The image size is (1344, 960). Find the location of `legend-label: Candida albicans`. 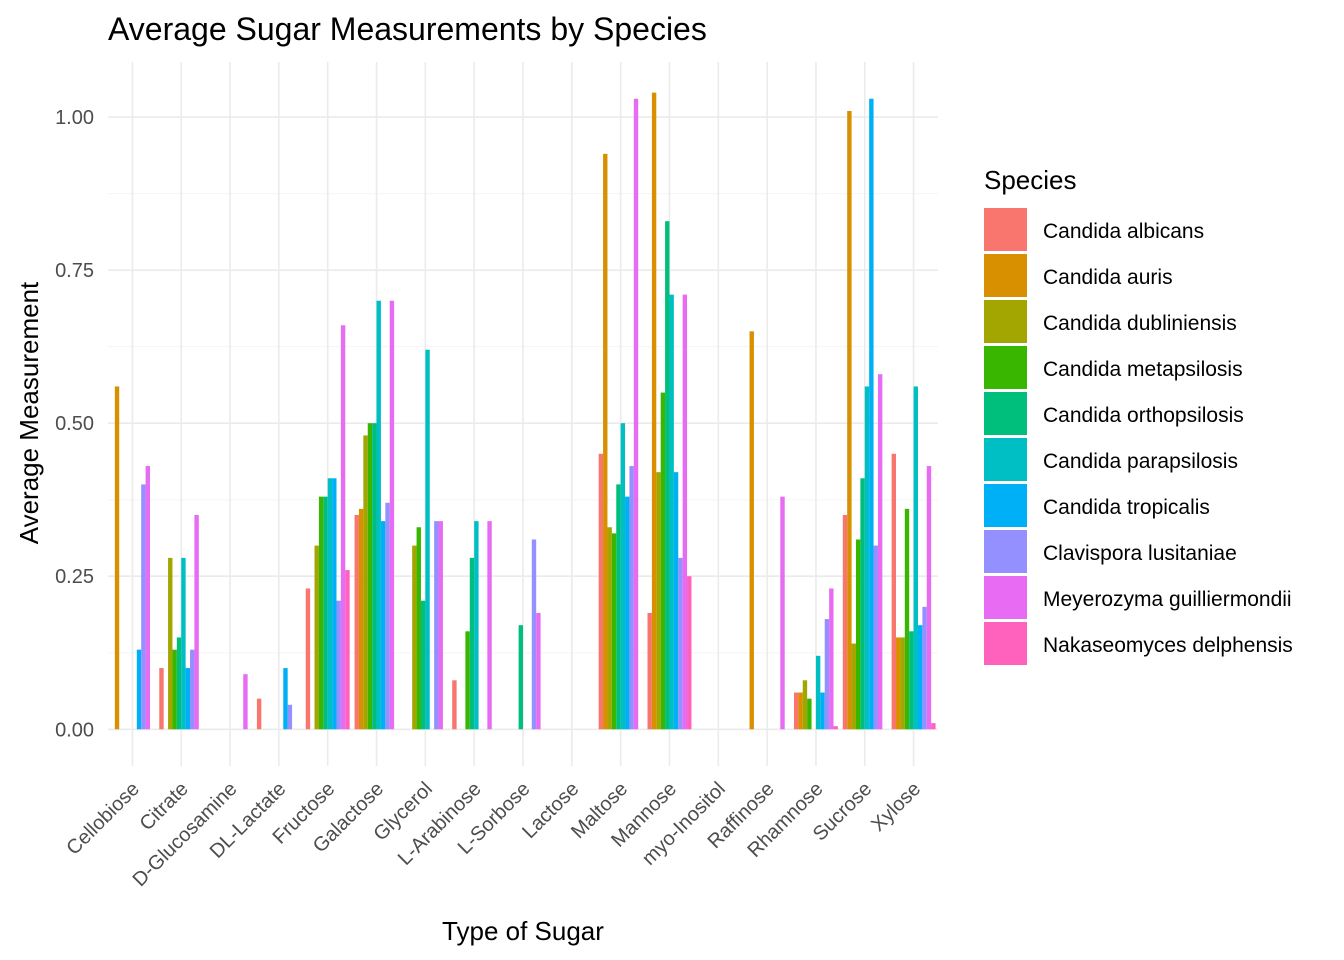

legend-label: Candida albicans is located at coordinates (1123, 231).